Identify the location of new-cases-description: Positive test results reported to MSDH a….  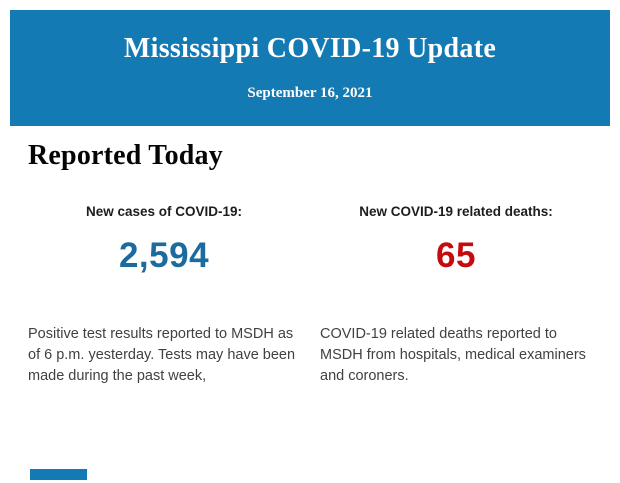
(162, 355).